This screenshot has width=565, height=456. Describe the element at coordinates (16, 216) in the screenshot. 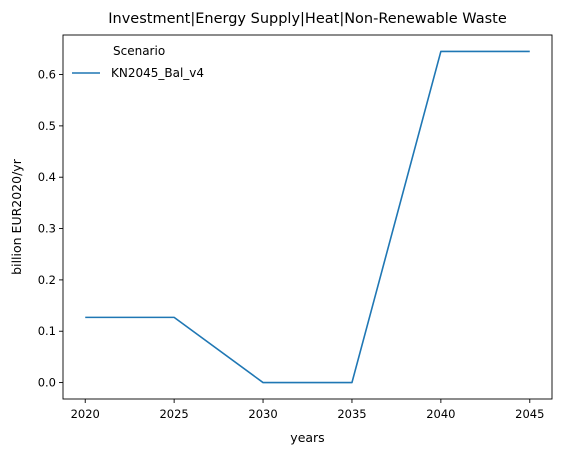

I see `y-axis-label: billion EUR2020/yr` at that location.